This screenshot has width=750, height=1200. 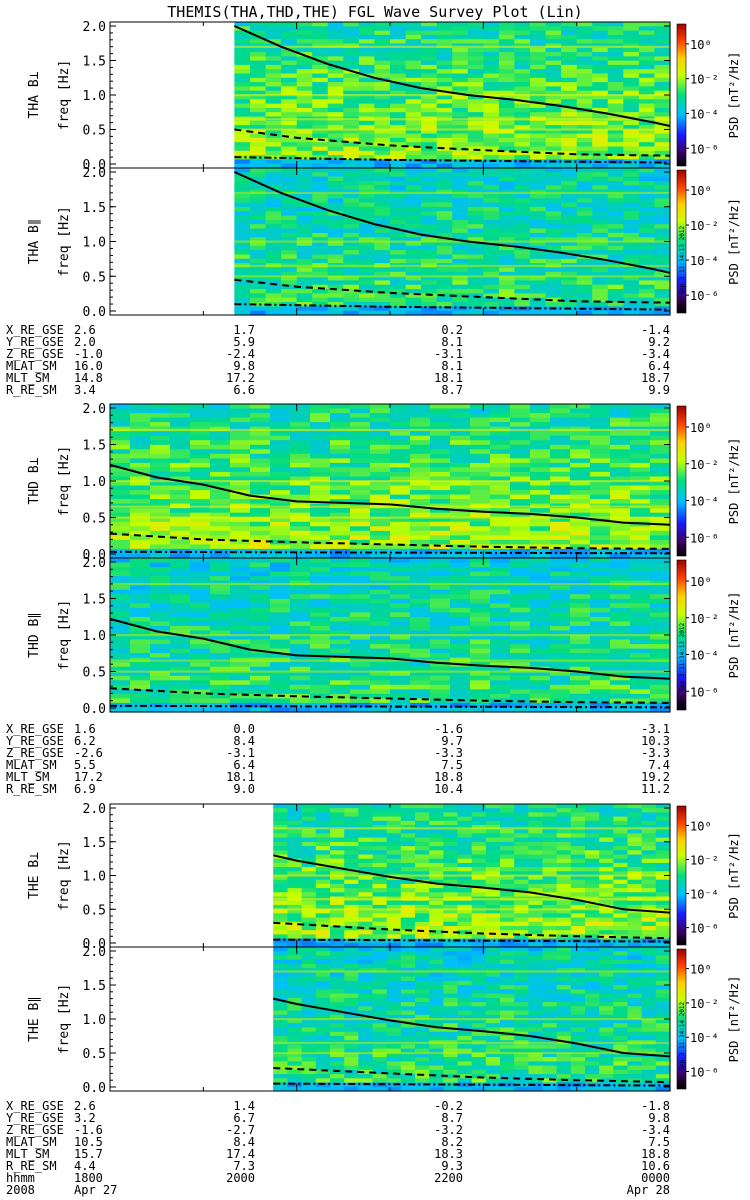 What do you see at coordinates (94, 555) in the screenshot?
I see `y-tick-label: 0.0` at bounding box center [94, 555].